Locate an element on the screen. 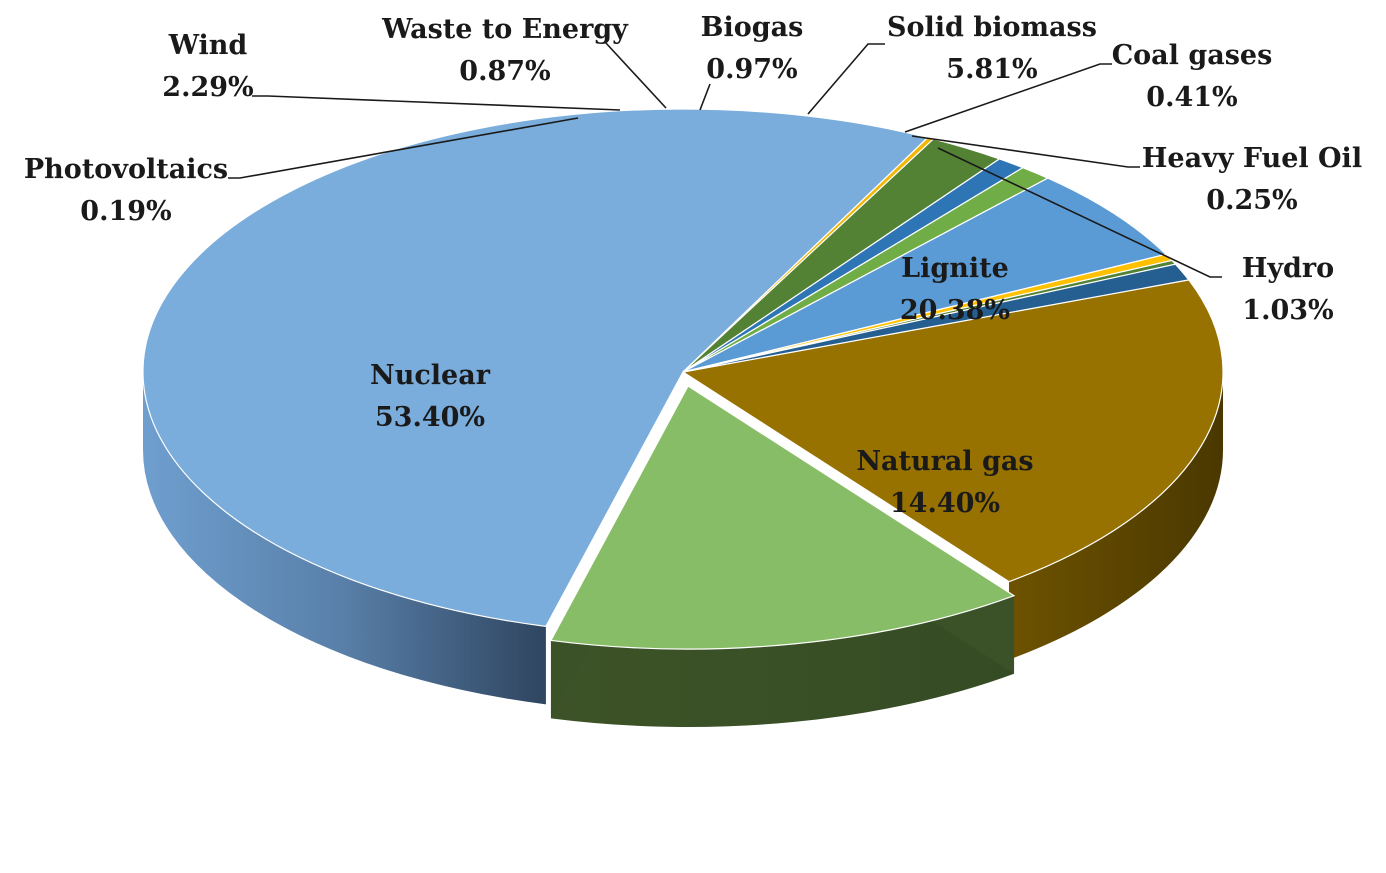  leader-hydro is located at coordinates (1079, 212).